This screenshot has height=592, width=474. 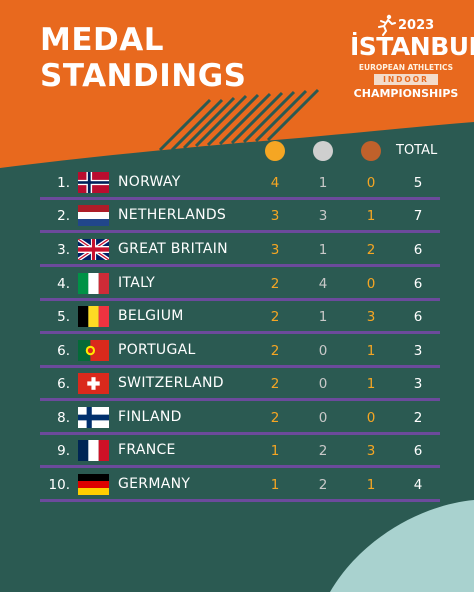 I want to click on total-count: 4, so click(x=418, y=485).